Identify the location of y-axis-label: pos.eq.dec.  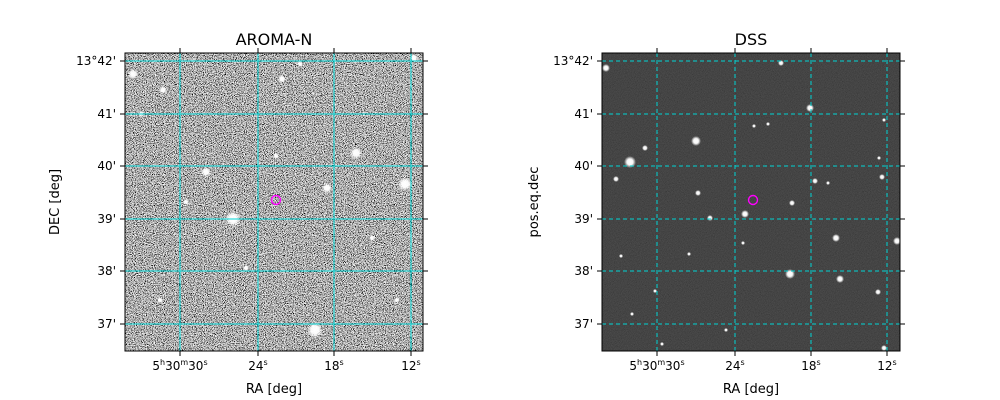
(534, 202).